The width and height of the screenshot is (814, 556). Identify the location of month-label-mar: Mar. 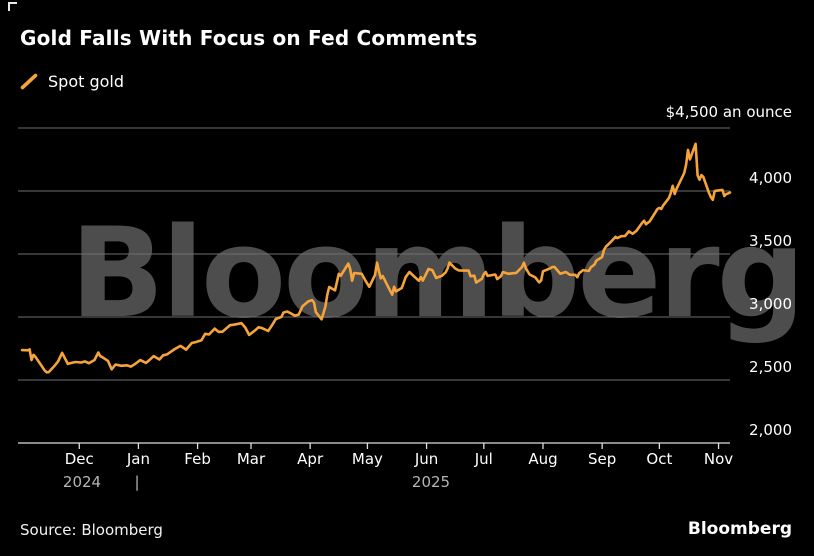
(251, 459).